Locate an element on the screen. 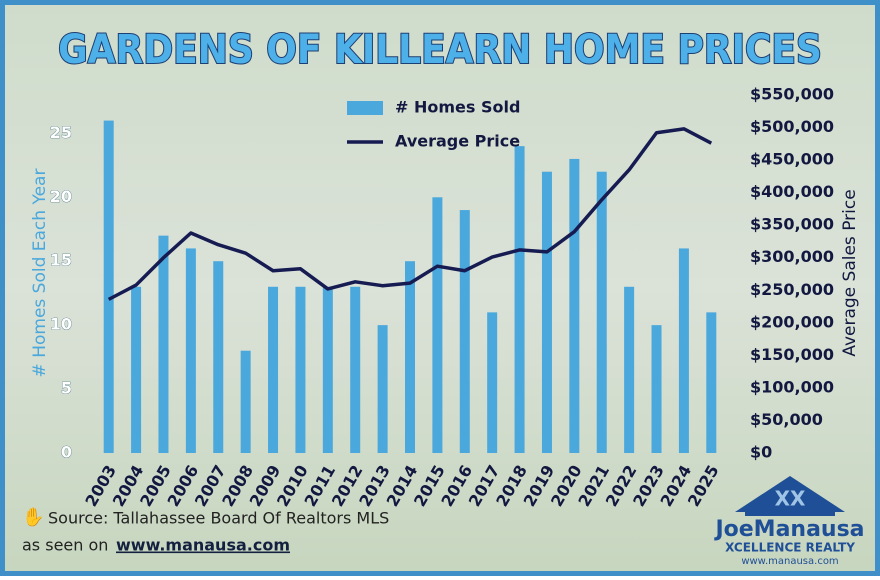 The height and width of the screenshot is (580, 880). y2-tick-label: $0 is located at coordinates (761, 452).